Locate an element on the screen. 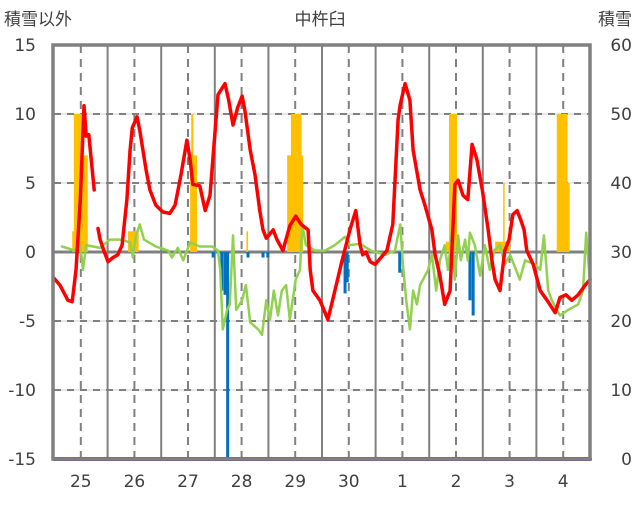 Image resolution: width=636 pixels, height=505 pixels. left-tick-label: 0 is located at coordinates (30, 253).